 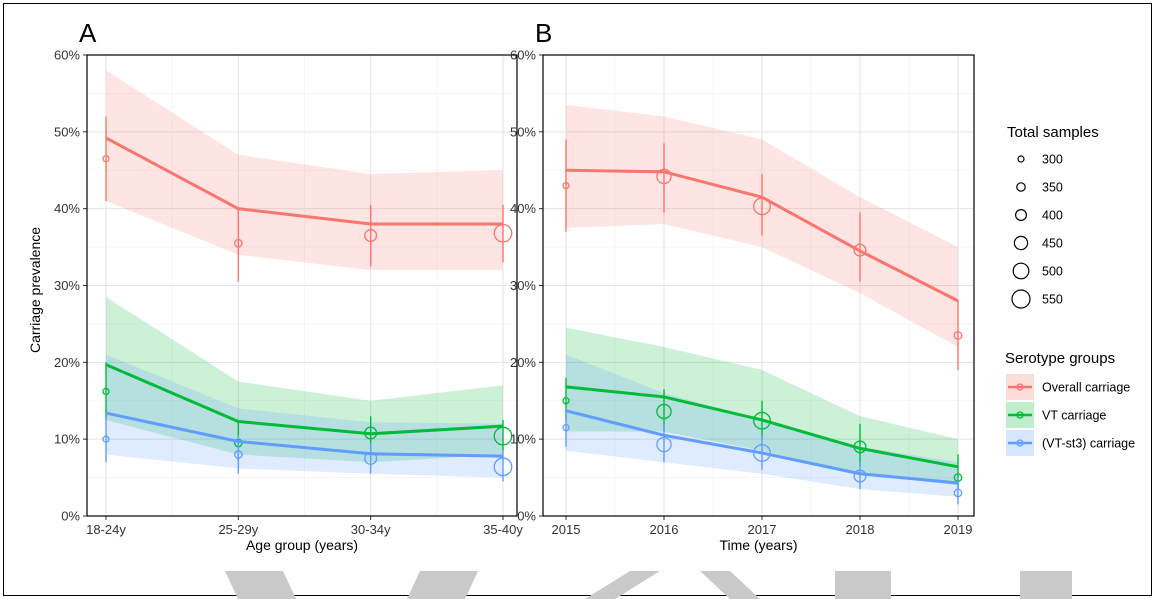 I want to click on legend-group-title: Serotype groups, so click(x=1060, y=358).